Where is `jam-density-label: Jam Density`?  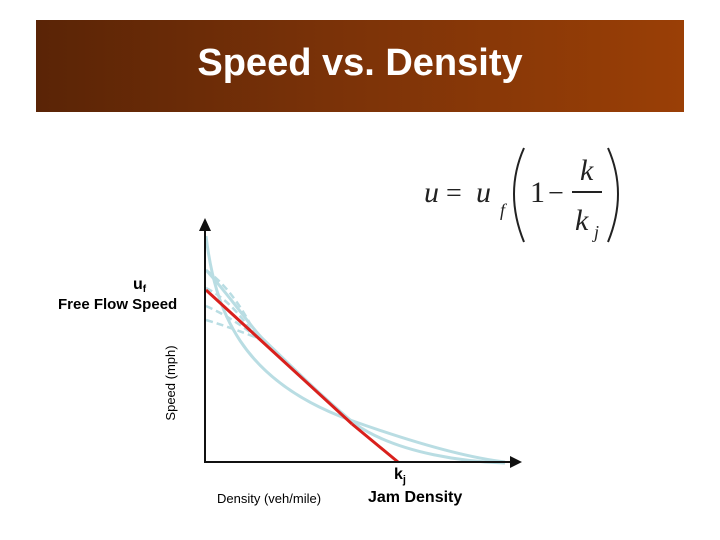 jam-density-label: Jam Density is located at coordinates (415, 497).